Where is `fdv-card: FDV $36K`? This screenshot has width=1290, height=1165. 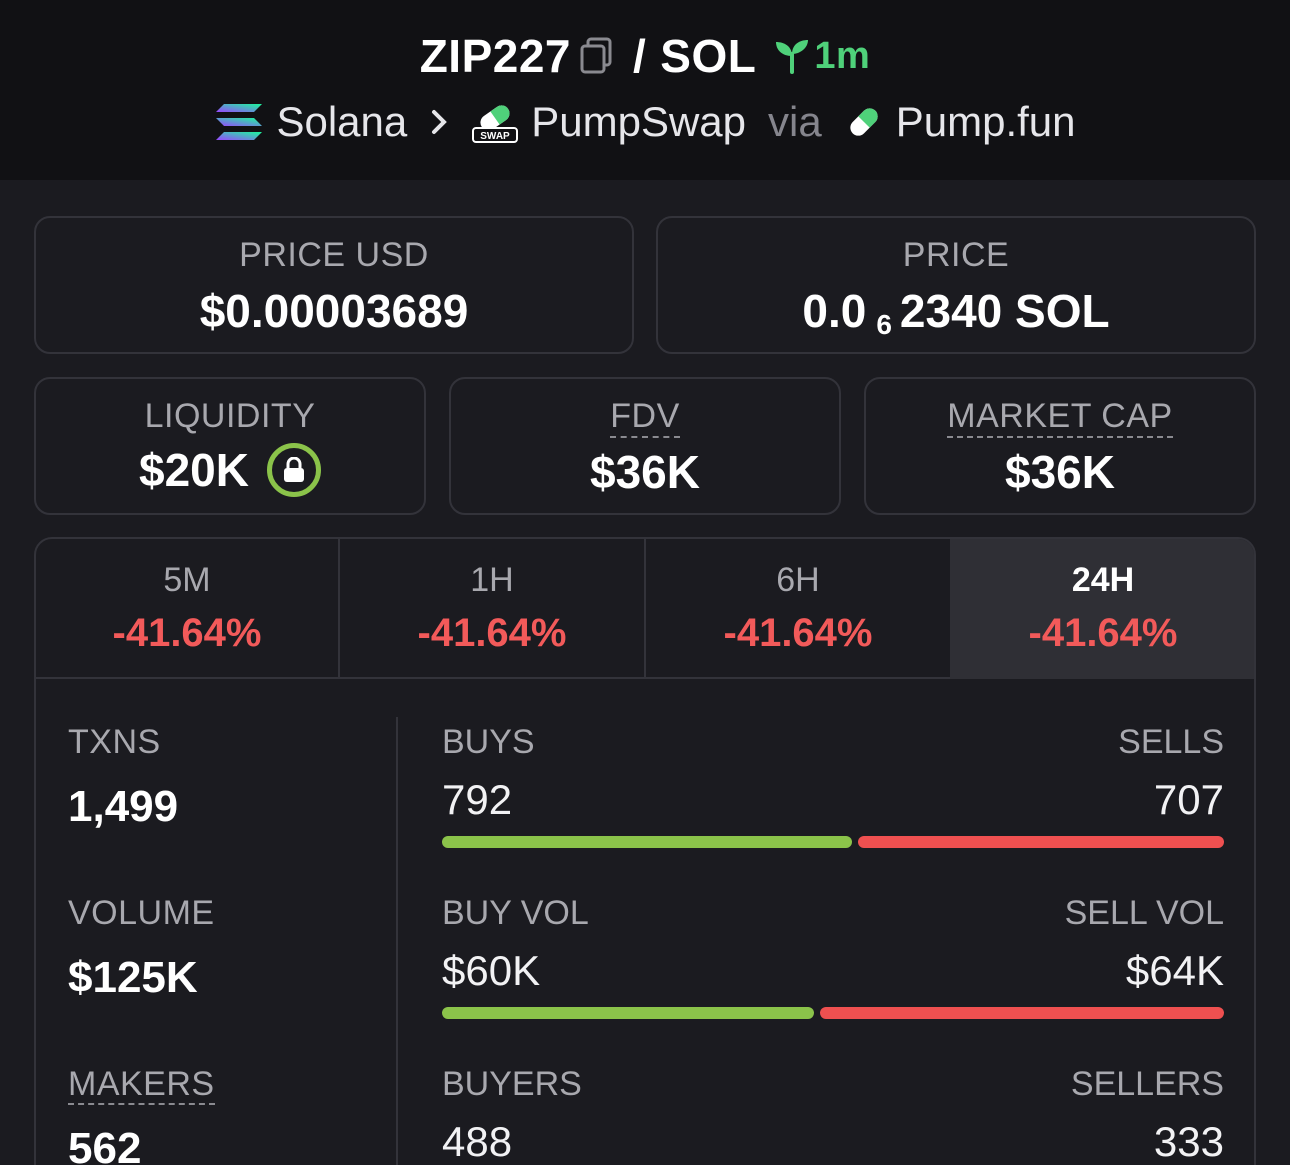 fdv-card: FDV $36K is located at coordinates (645, 446).